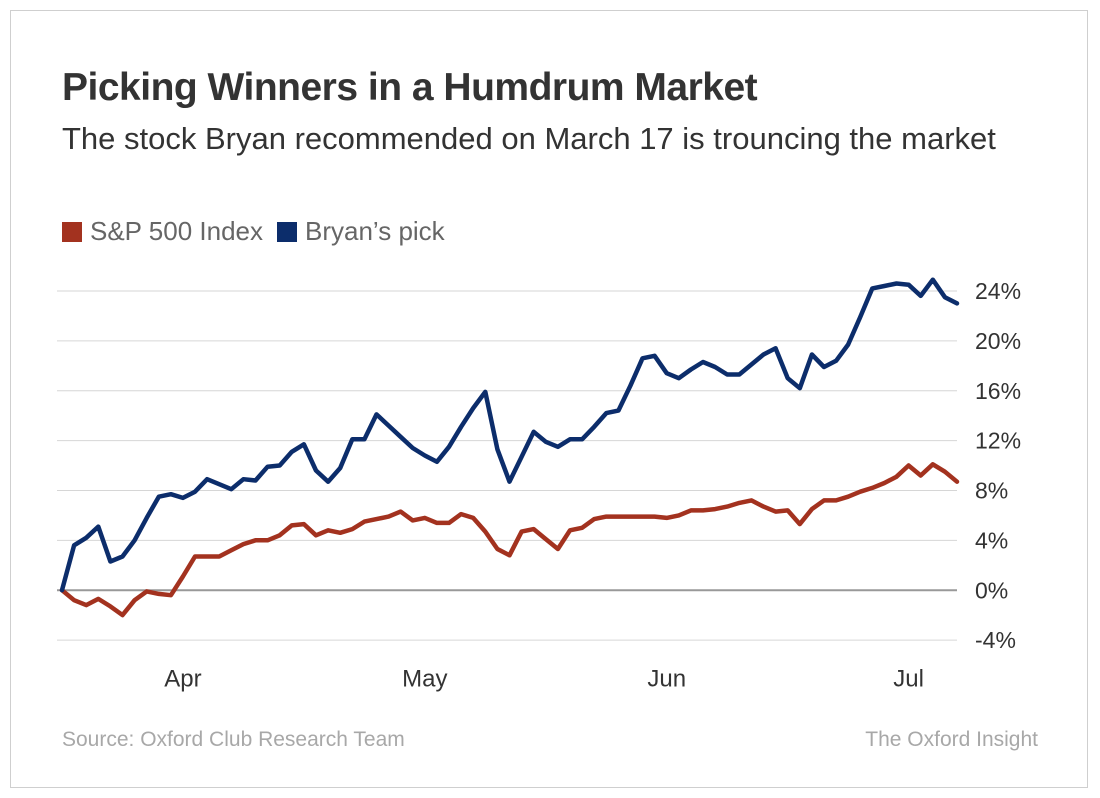 This screenshot has height=798, width=1100. Describe the element at coordinates (908, 678) in the screenshot. I see `x-tick-label: Jul` at that location.